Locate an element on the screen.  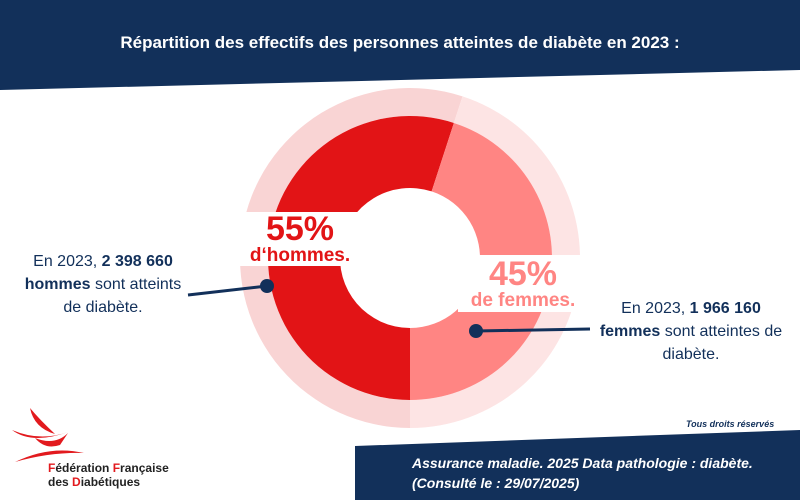
rights-text: Tous droits réservés is located at coordinates (730, 424).